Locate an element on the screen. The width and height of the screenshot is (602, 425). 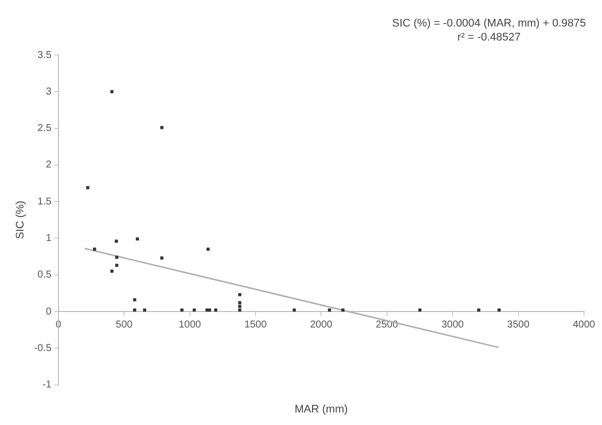
x-tick-label: 3000 is located at coordinates (452, 324).